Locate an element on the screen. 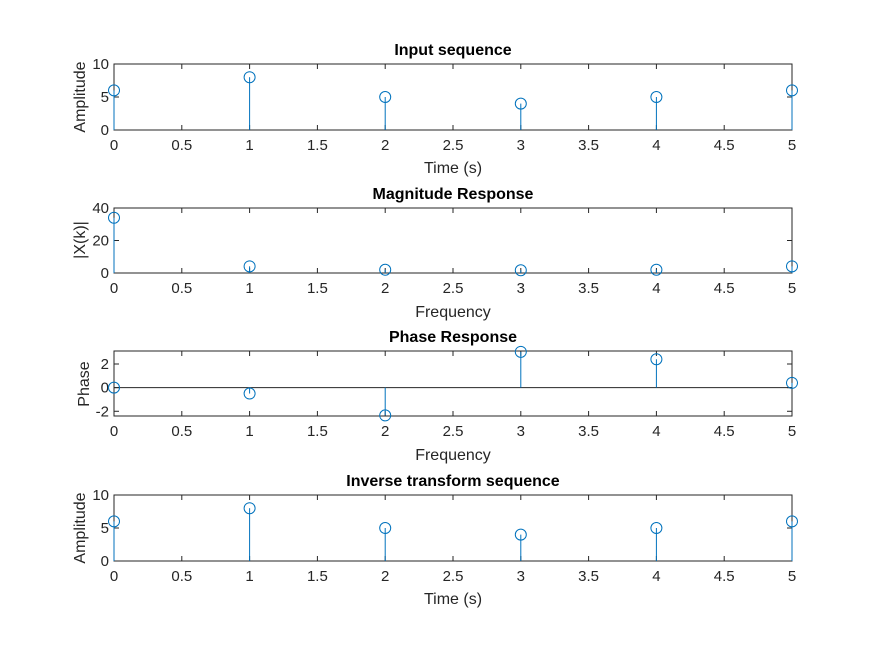 This screenshot has height=656, width=875. y-tick-label: 20 is located at coordinates (100, 241).